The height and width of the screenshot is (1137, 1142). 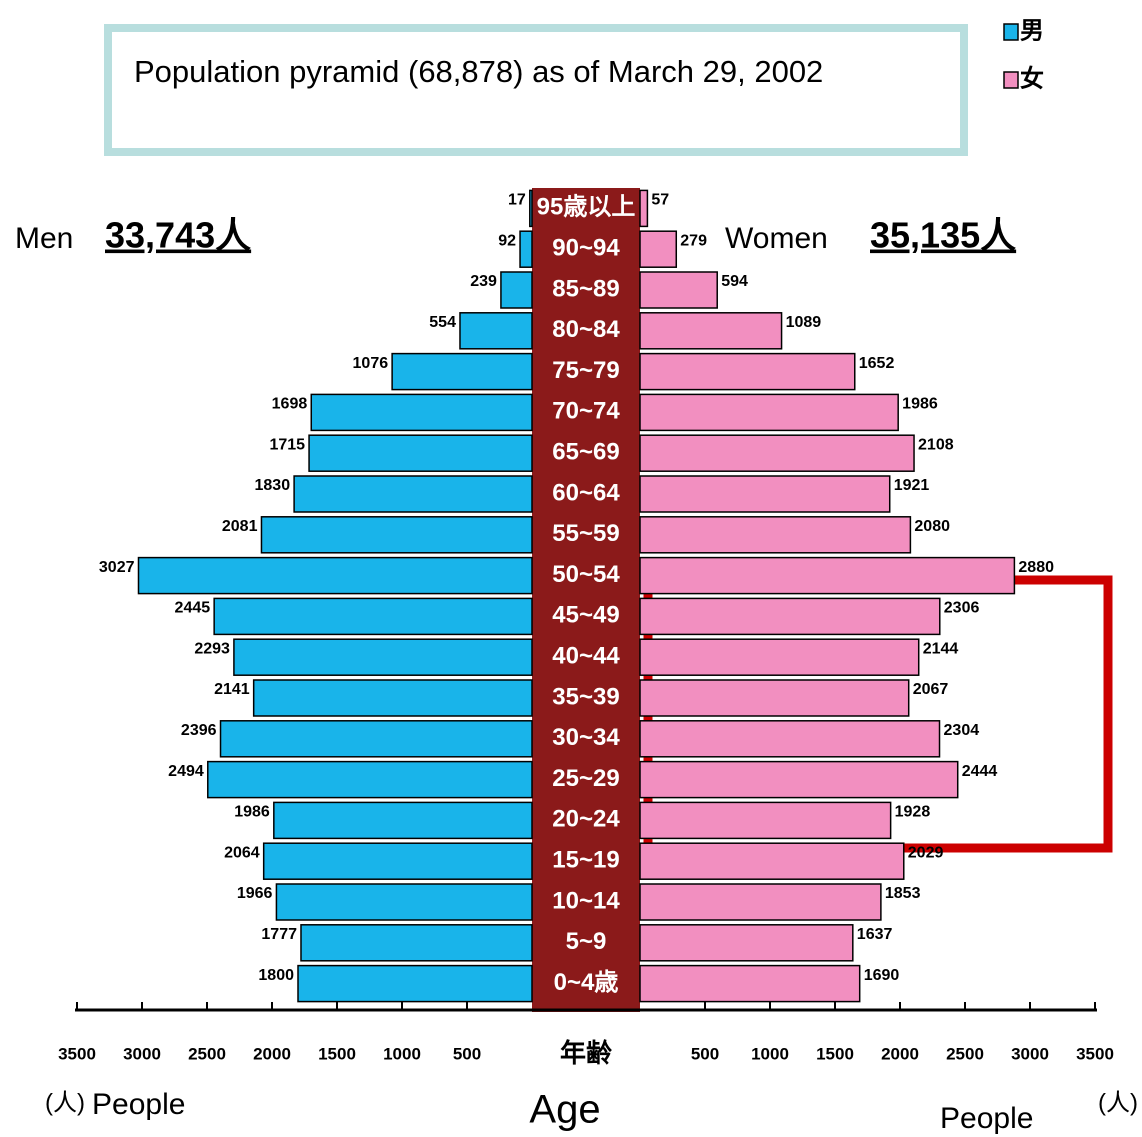 I want to click on value-label: 2144, so click(x=941, y=648).